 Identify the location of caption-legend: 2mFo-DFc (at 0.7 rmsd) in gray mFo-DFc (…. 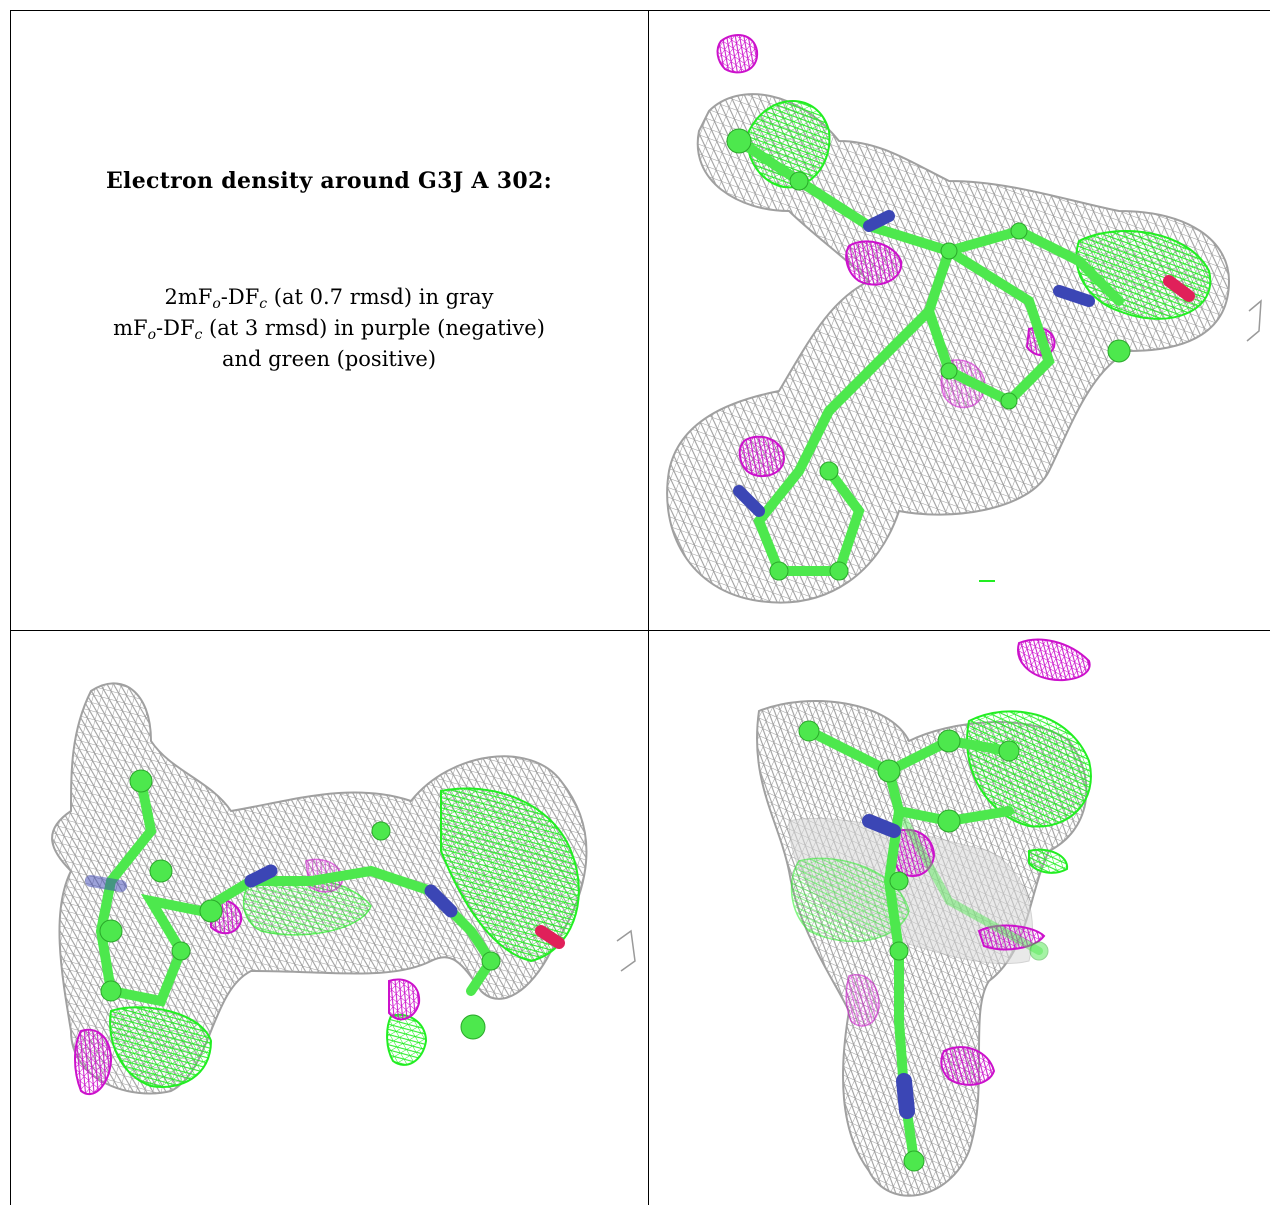
(329, 328).